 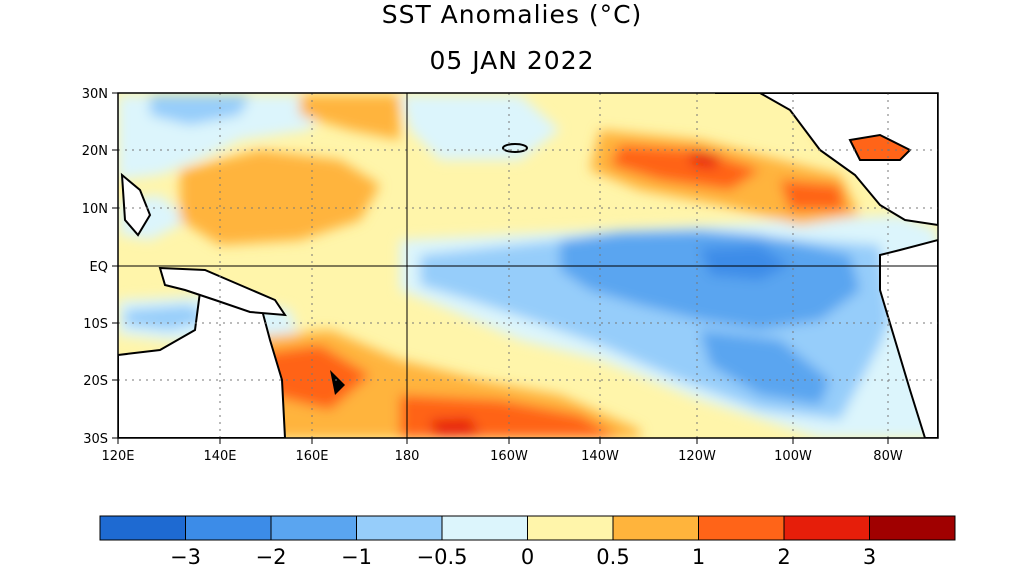 I want to click on lon-label-80w: 80W, so click(x=888, y=456).